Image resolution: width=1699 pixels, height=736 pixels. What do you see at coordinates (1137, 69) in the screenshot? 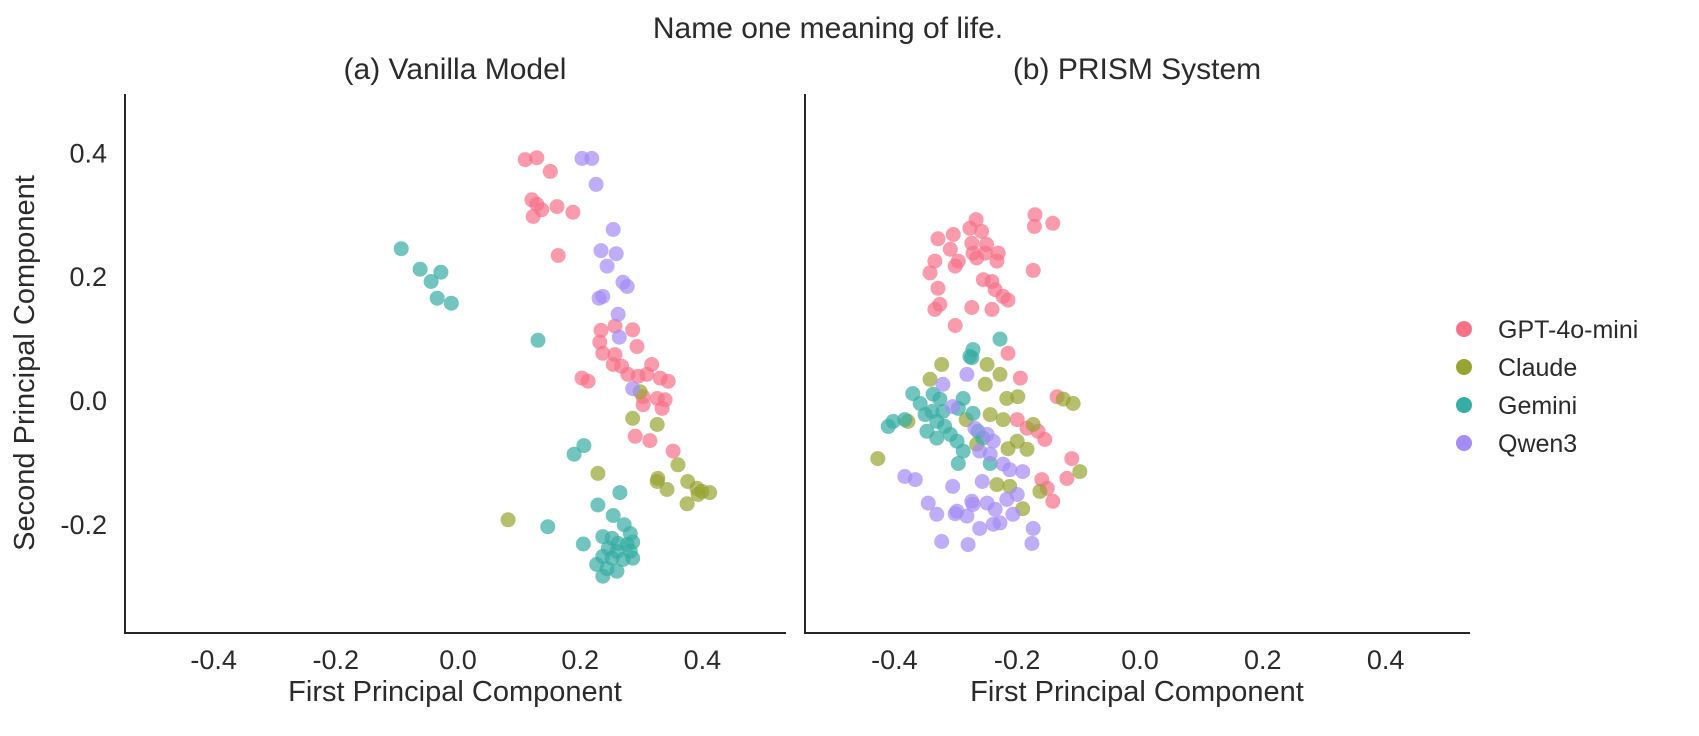
I see `panel-b-title: (b) PRISM System` at bounding box center [1137, 69].